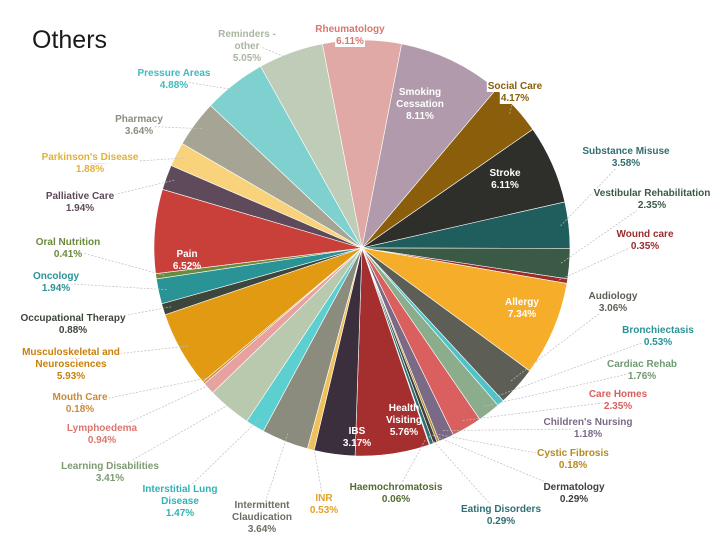 This screenshot has width=720, height=540. I want to click on slice-label-wound-care: Wound care, so click(644, 234).